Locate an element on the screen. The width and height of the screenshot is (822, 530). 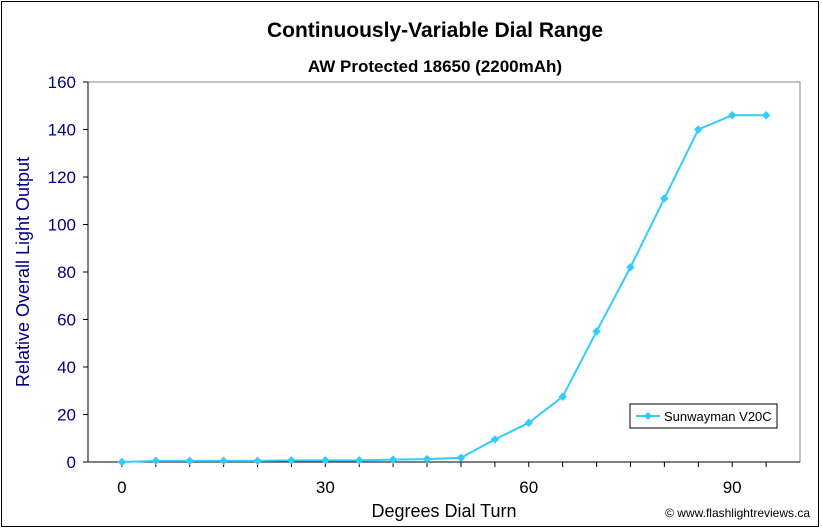
y-tick-label: 0 is located at coordinates (71, 462).